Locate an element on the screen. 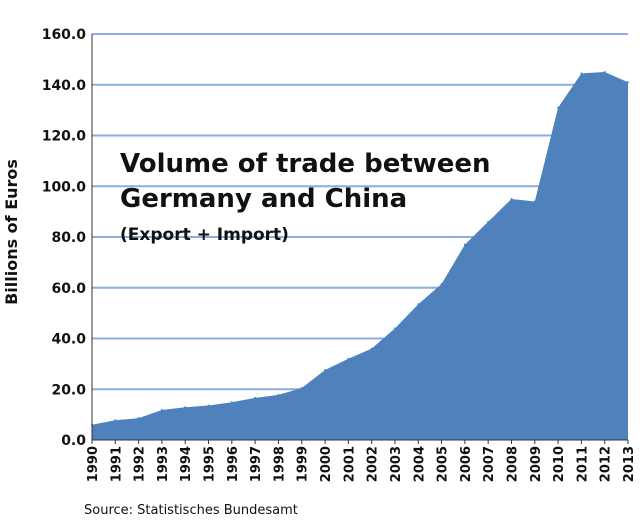 The height and width of the screenshot is (525, 640). x-tick-label: 2010 is located at coordinates (559, 464).